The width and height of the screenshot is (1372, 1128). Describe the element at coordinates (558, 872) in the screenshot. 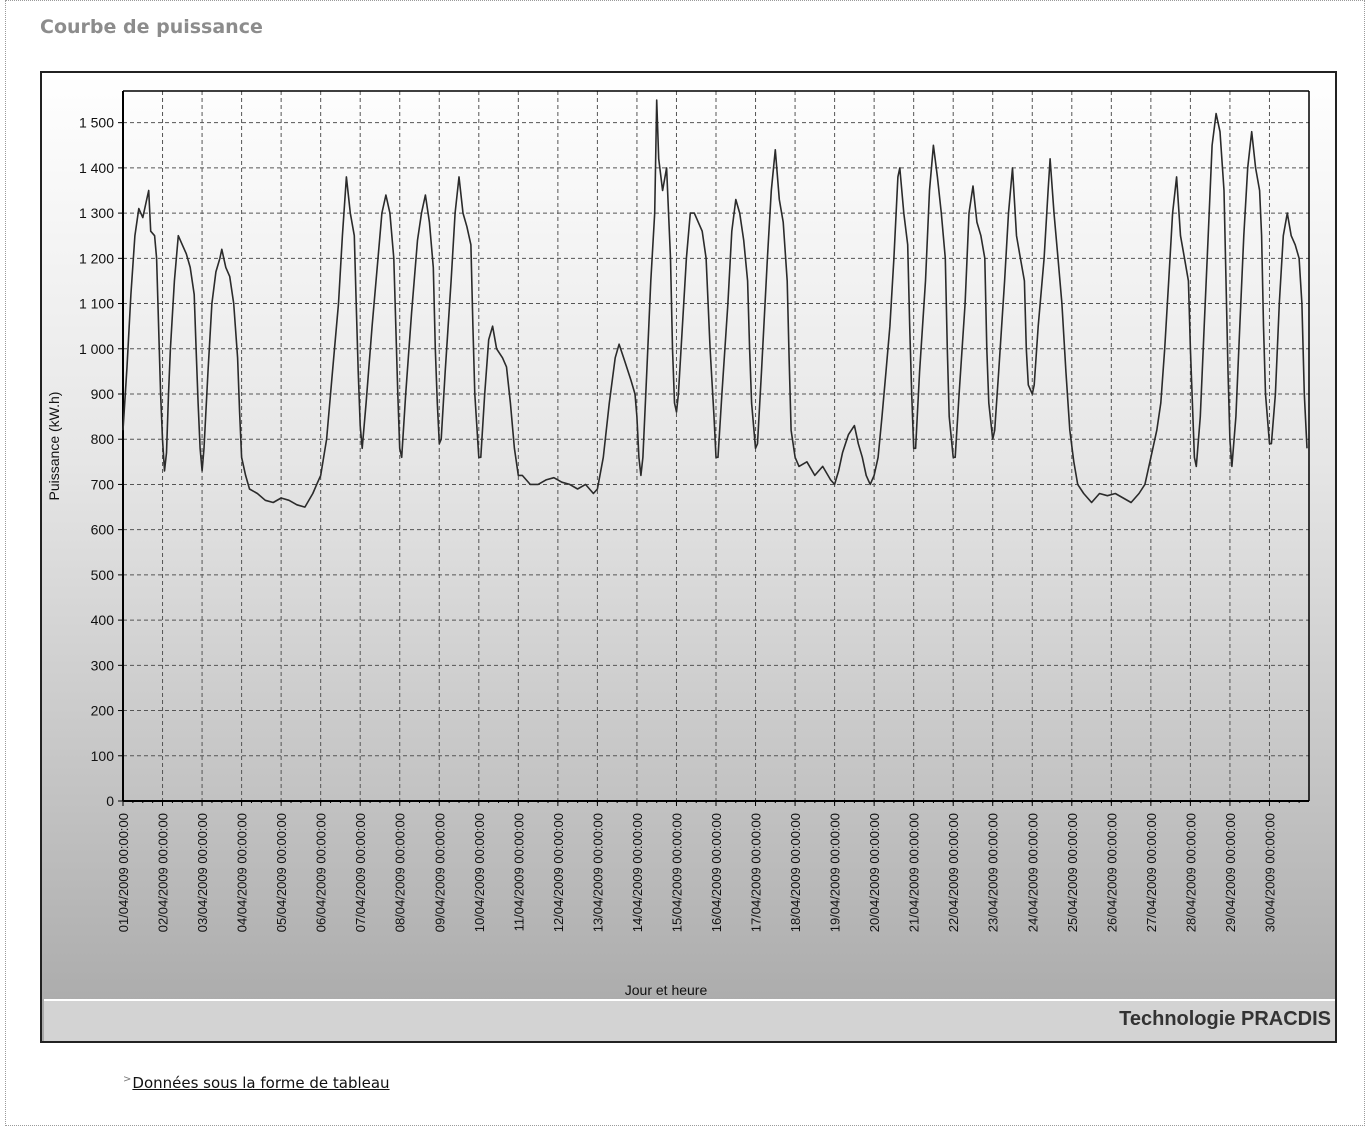

I see `x-tick-label: 12/04/2009 00:00:00` at that location.